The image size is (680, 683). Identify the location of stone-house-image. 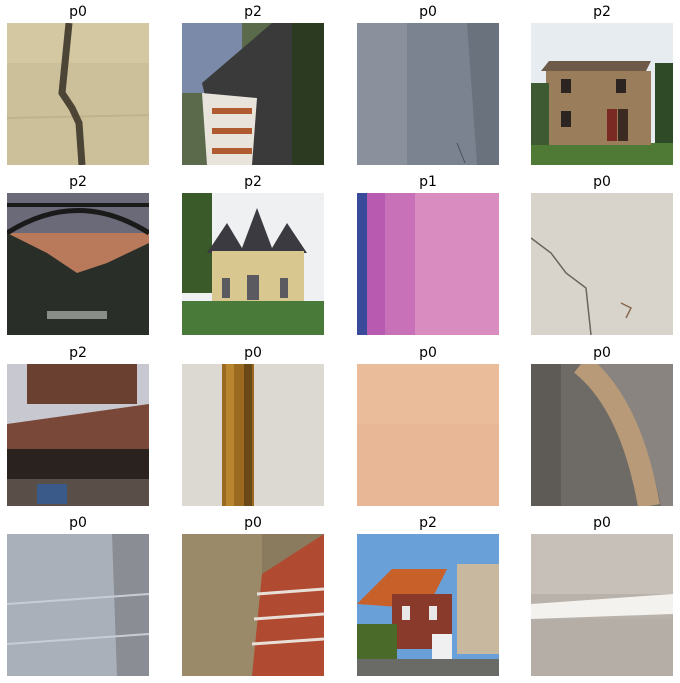
(602, 94).